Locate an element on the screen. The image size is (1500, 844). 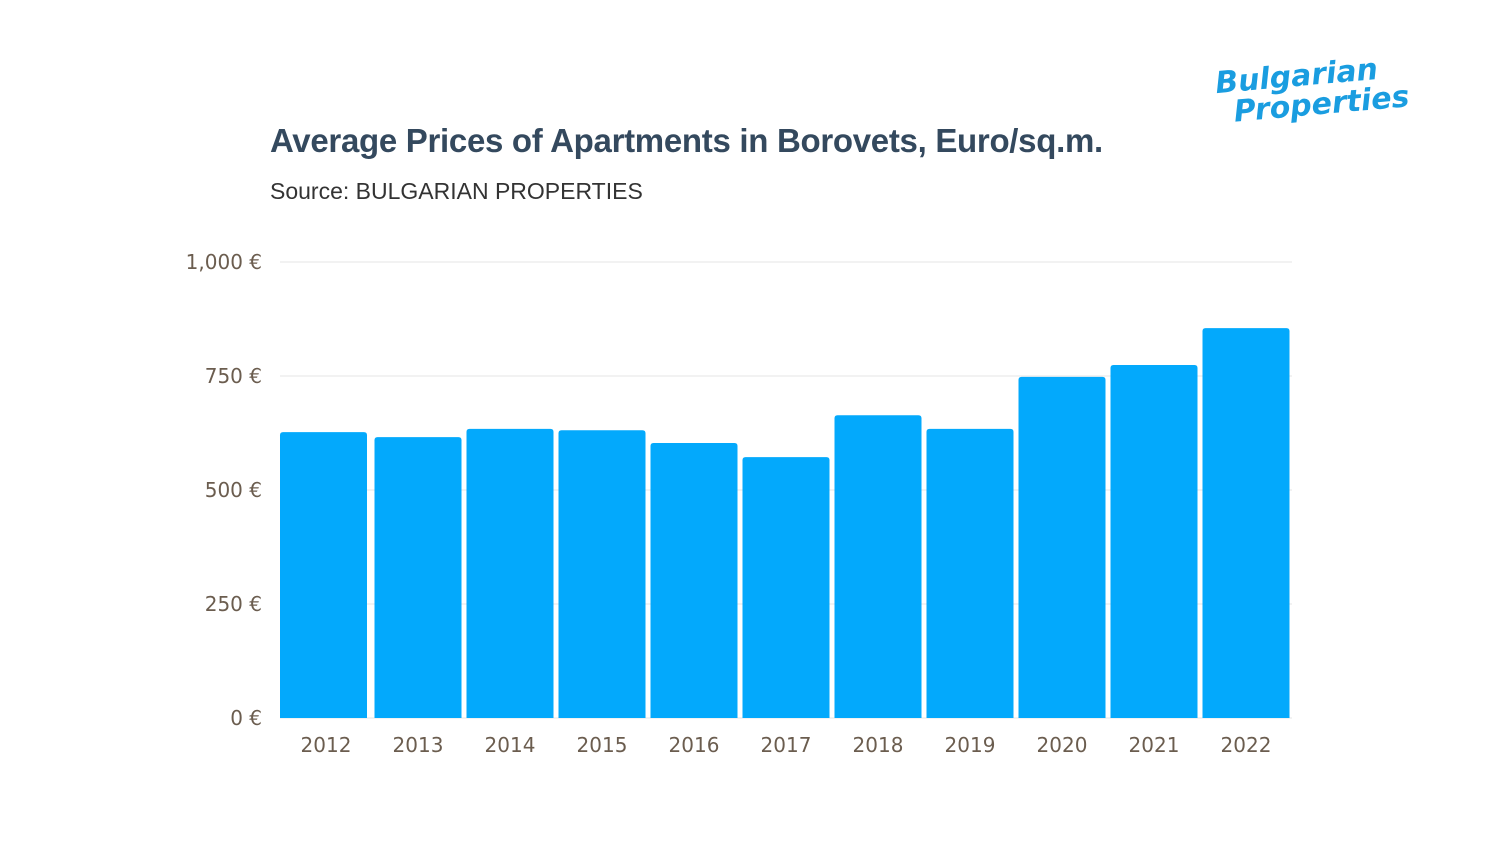
y-tick-label: 1,000 € is located at coordinates (224, 262).